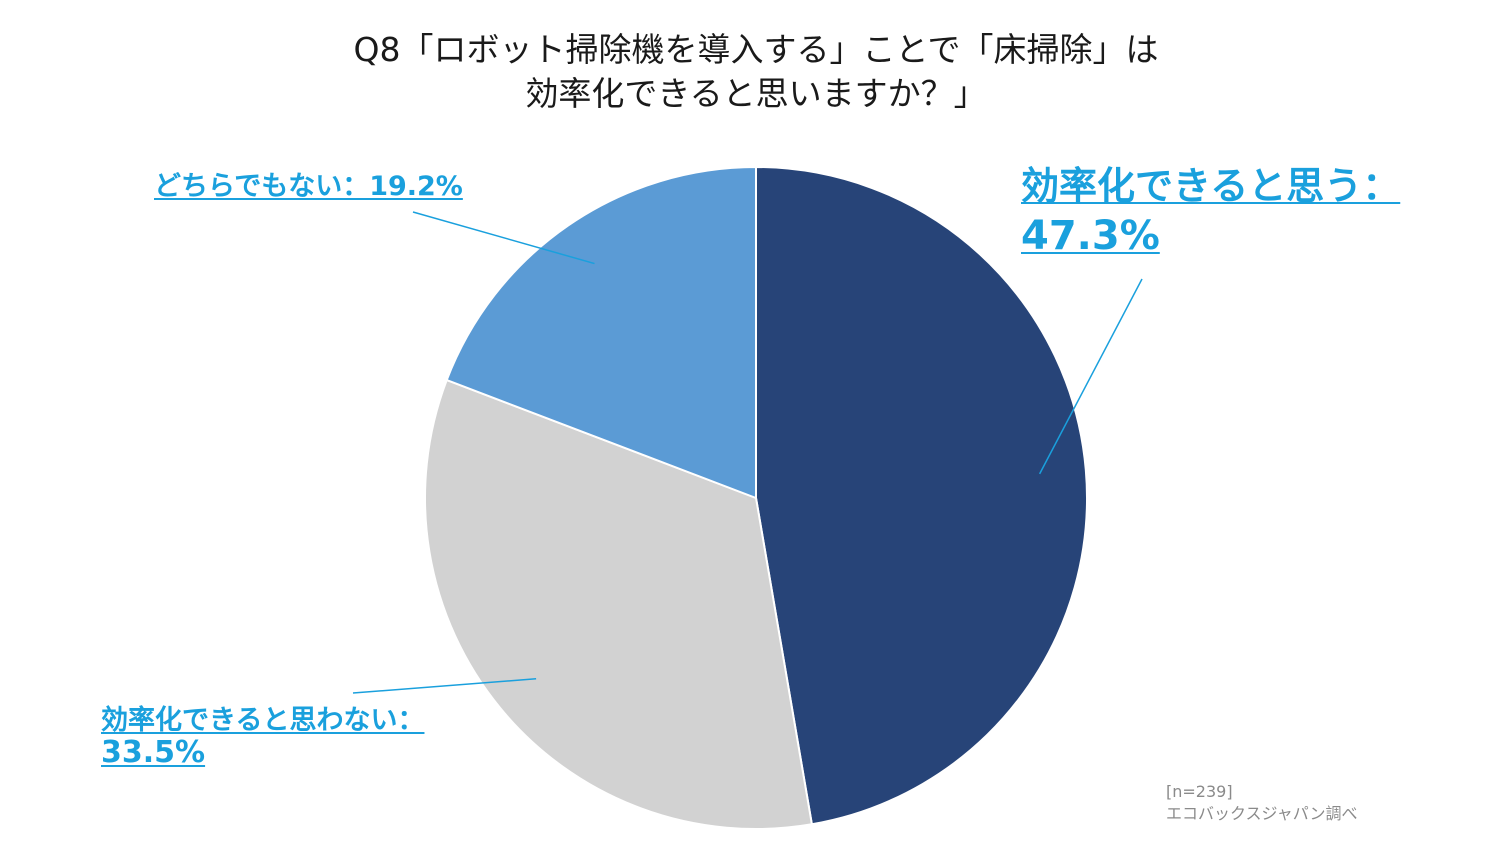 The image size is (1512, 849). Describe the element at coordinates (263, 720) in the screenshot. I see `slice-label-disagree-text: 効率化できると思わない：` at that location.